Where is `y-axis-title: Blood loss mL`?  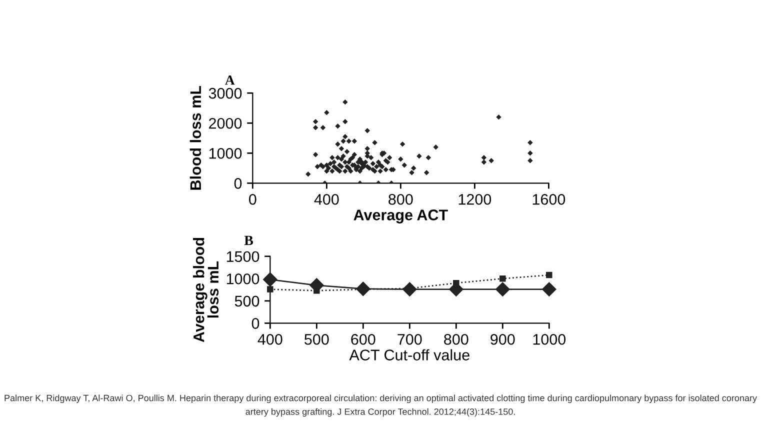
y-axis-title: Blood loss mL is located at coordinates (196, 138).